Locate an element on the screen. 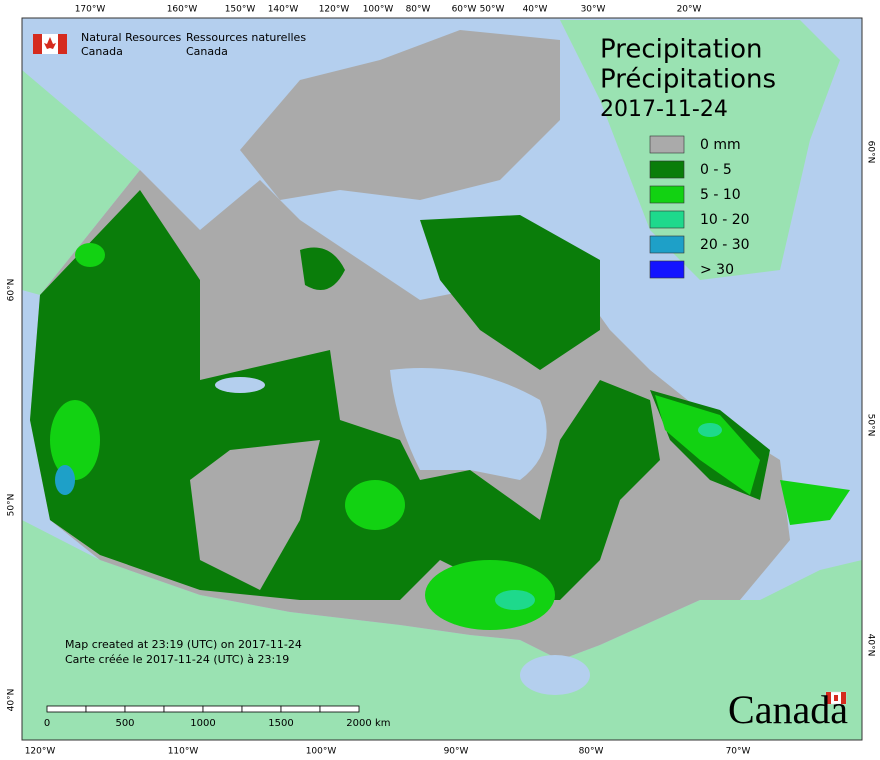 Image resolution: width=880 pixels, height=760 pixels. island-precip is located at coordinates (322, 268).